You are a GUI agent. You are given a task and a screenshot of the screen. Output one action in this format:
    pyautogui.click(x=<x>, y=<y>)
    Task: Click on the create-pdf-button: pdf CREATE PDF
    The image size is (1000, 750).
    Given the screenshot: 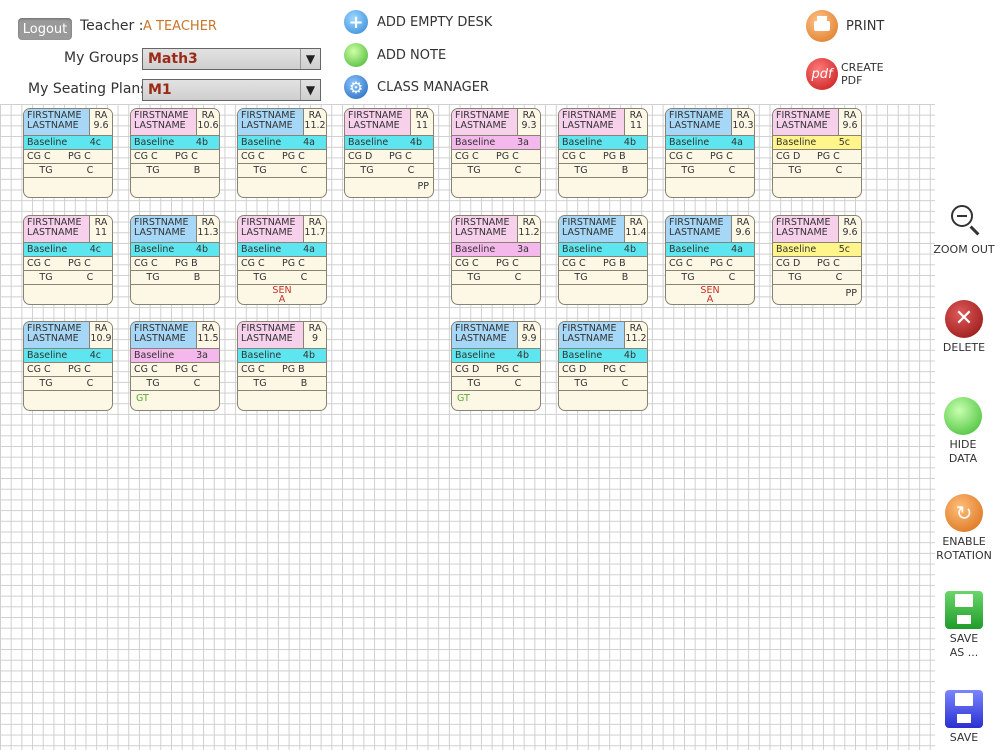 What is the action you would take?
    pyautogui.click(x=845, y=74)
    